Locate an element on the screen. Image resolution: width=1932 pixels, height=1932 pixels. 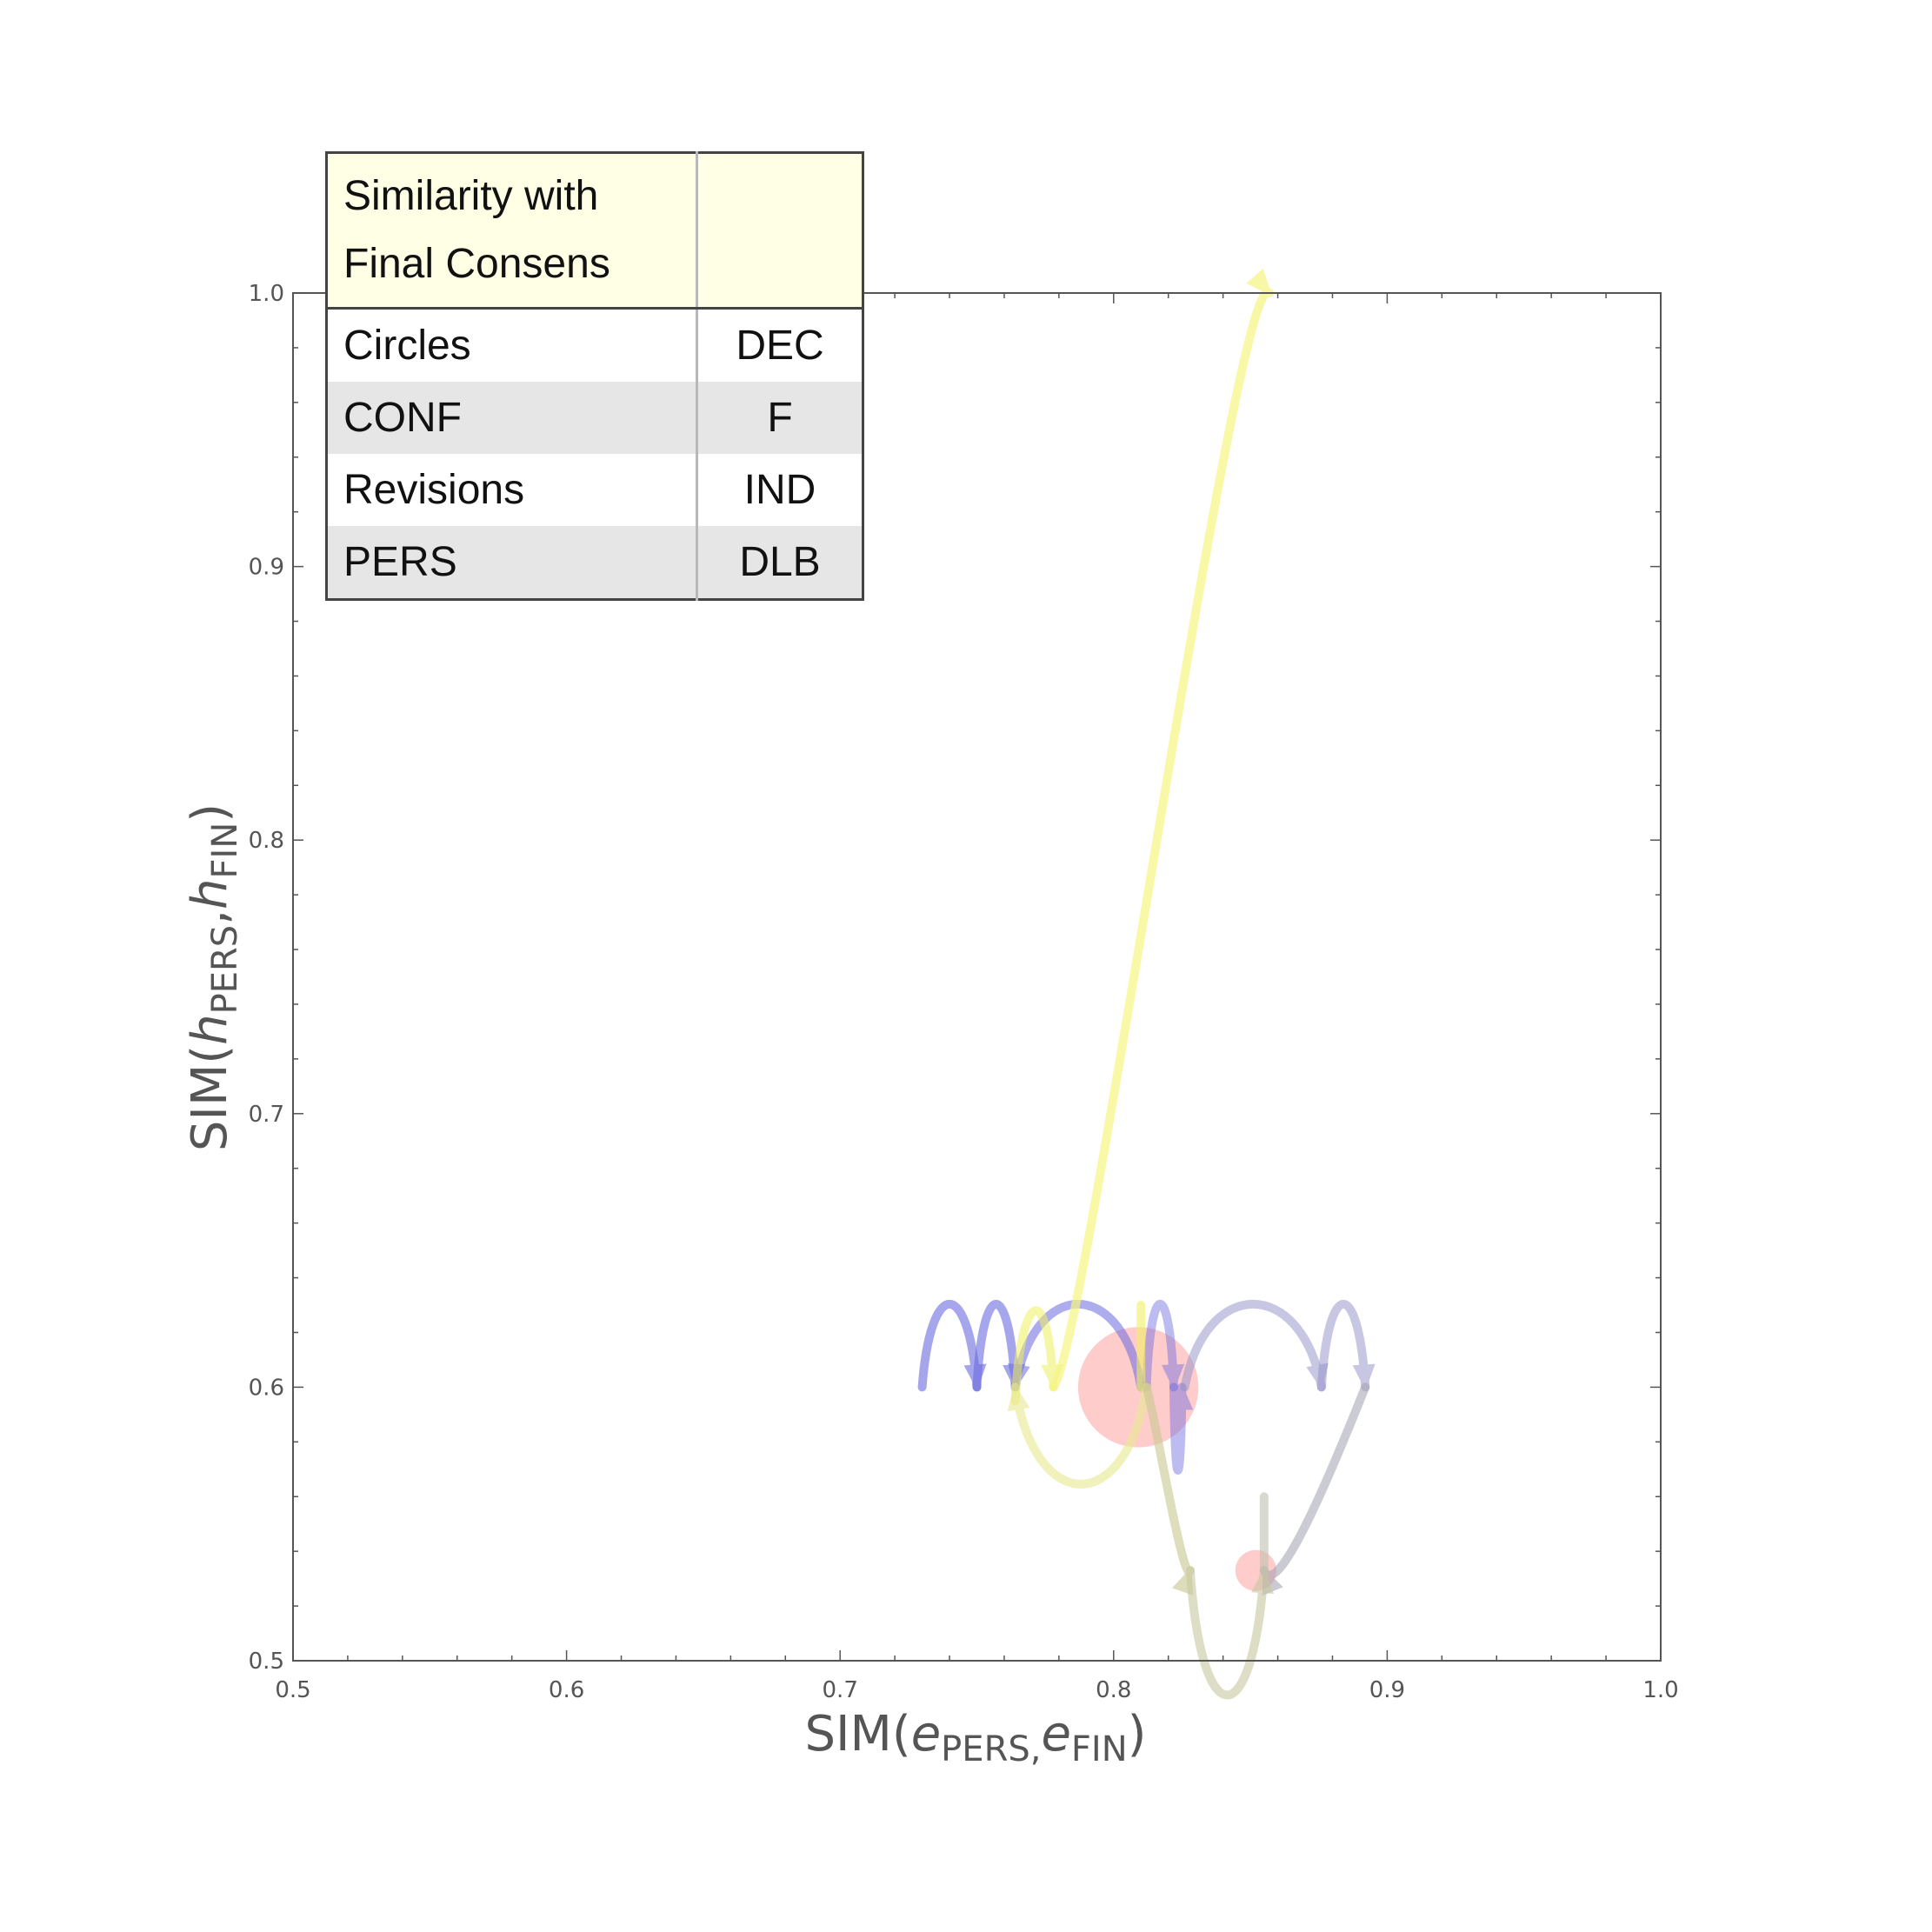
legend-row-conf: CONF F is located at coordinates (594, 418).